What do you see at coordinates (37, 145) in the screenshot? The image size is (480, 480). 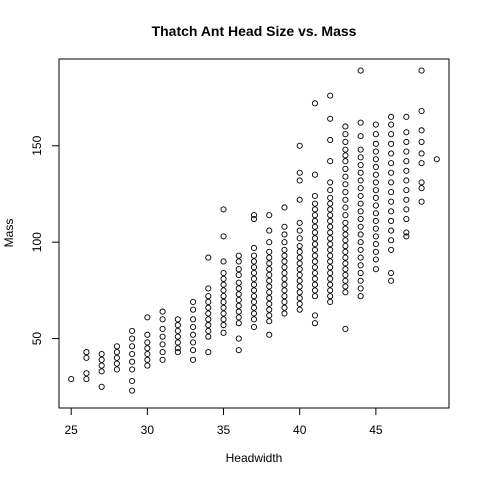 I see `y-tick-label: 150` at bounding box center [37, 145].